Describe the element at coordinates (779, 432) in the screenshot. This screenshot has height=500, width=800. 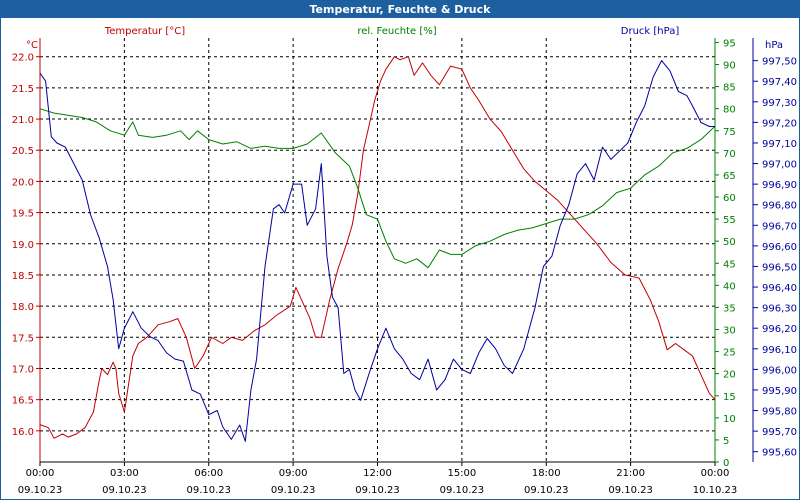
I see `press-tick-label: 995,70` at that location.